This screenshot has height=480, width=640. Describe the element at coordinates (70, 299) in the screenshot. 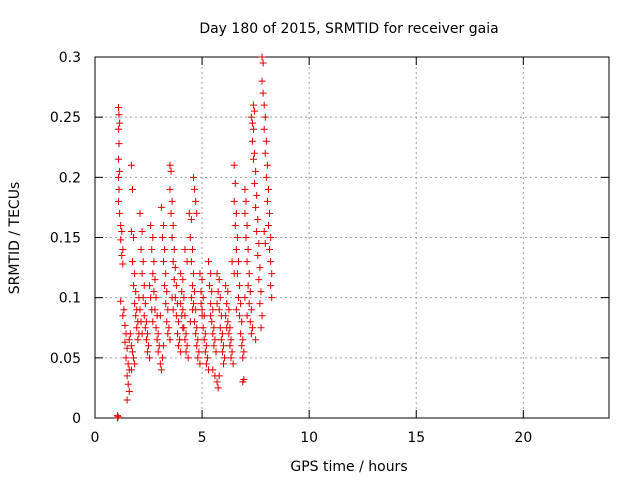

I see `y-tick-label: 0.1` at that location.